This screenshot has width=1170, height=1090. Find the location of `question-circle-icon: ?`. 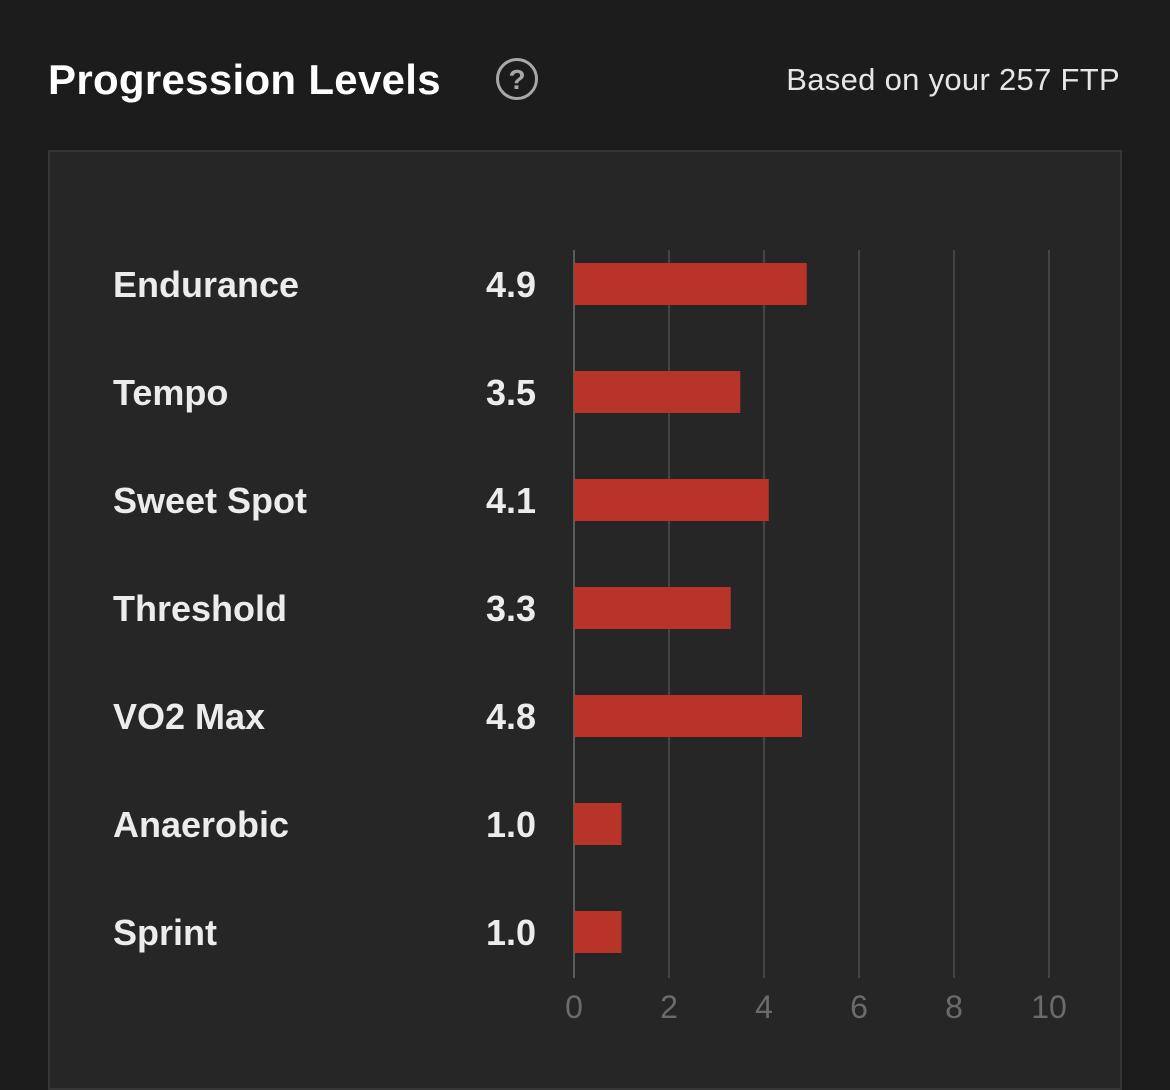

question-circle-icon: ? is located at coordinates (517, 79).